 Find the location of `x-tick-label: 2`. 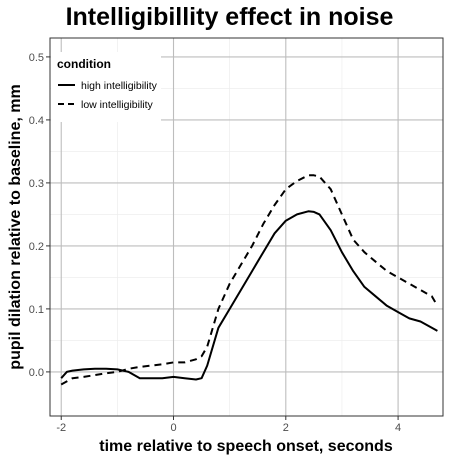

x-tick-label: 2 is located at coordinates (286, 428).